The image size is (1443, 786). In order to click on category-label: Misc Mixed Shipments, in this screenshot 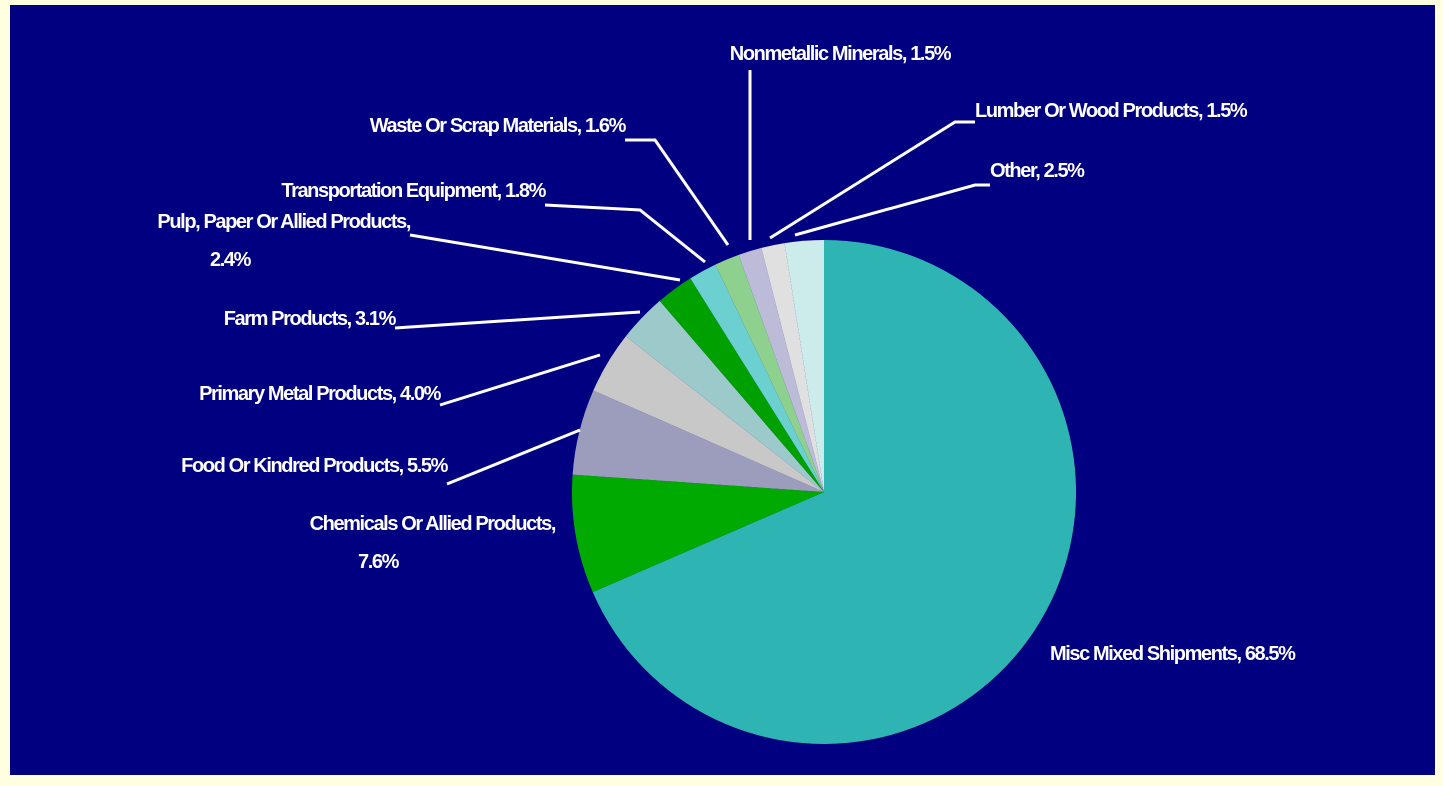, I will do `click(1145, 654)`.